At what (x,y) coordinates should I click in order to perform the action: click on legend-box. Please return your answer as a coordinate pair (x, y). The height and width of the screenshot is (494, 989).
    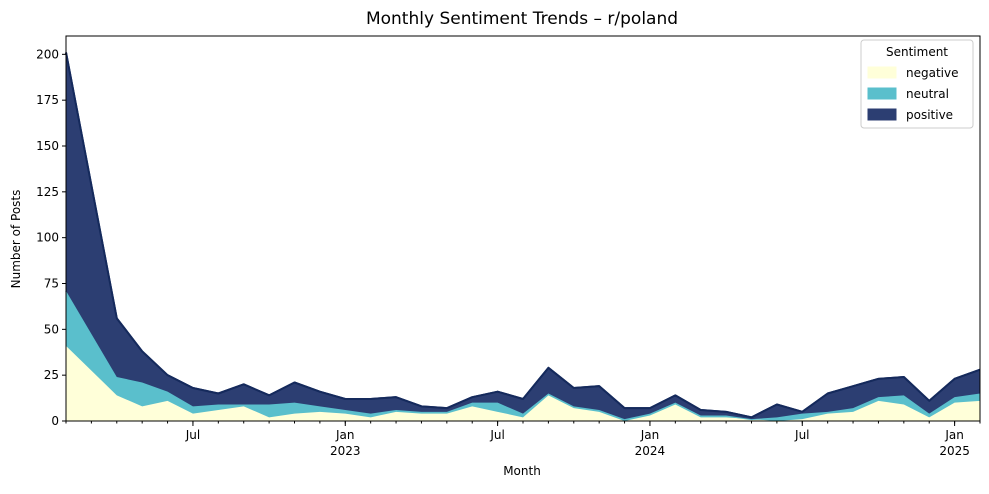
    Looking at the image, I should click on (917, 84).